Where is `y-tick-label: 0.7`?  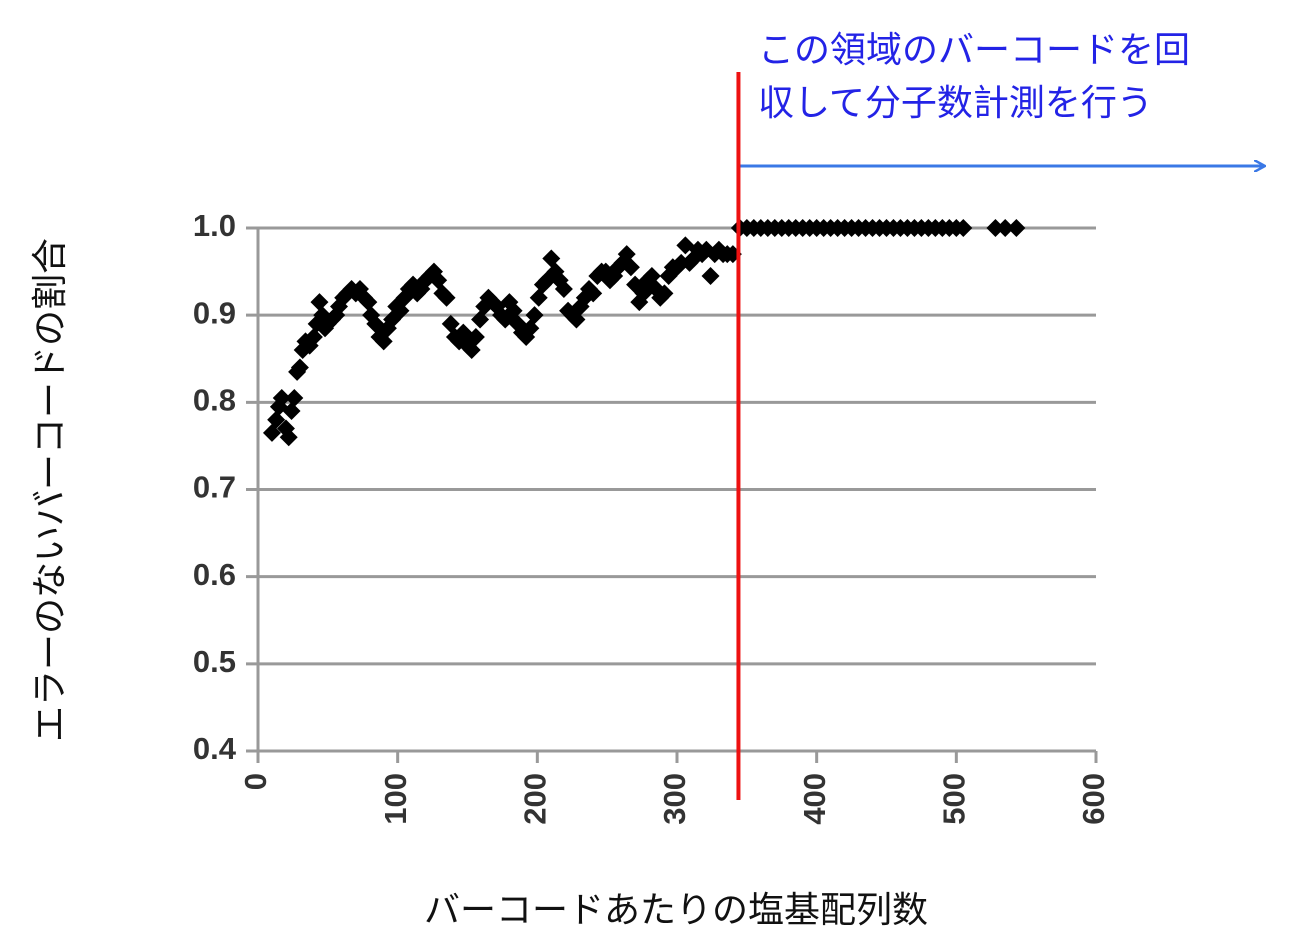 y-tick-label: 0.7 is located at coordinates (214, 487).